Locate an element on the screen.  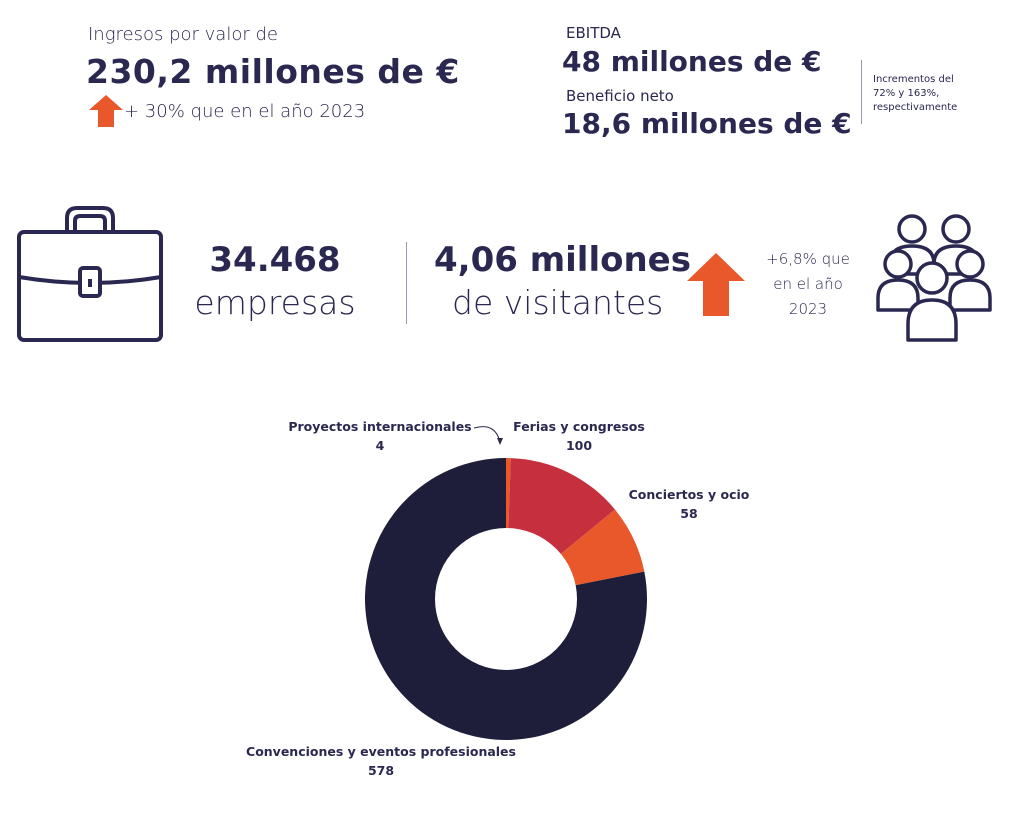
visitors-growth-line: +6,8% que is located at coordinates (808, 259).